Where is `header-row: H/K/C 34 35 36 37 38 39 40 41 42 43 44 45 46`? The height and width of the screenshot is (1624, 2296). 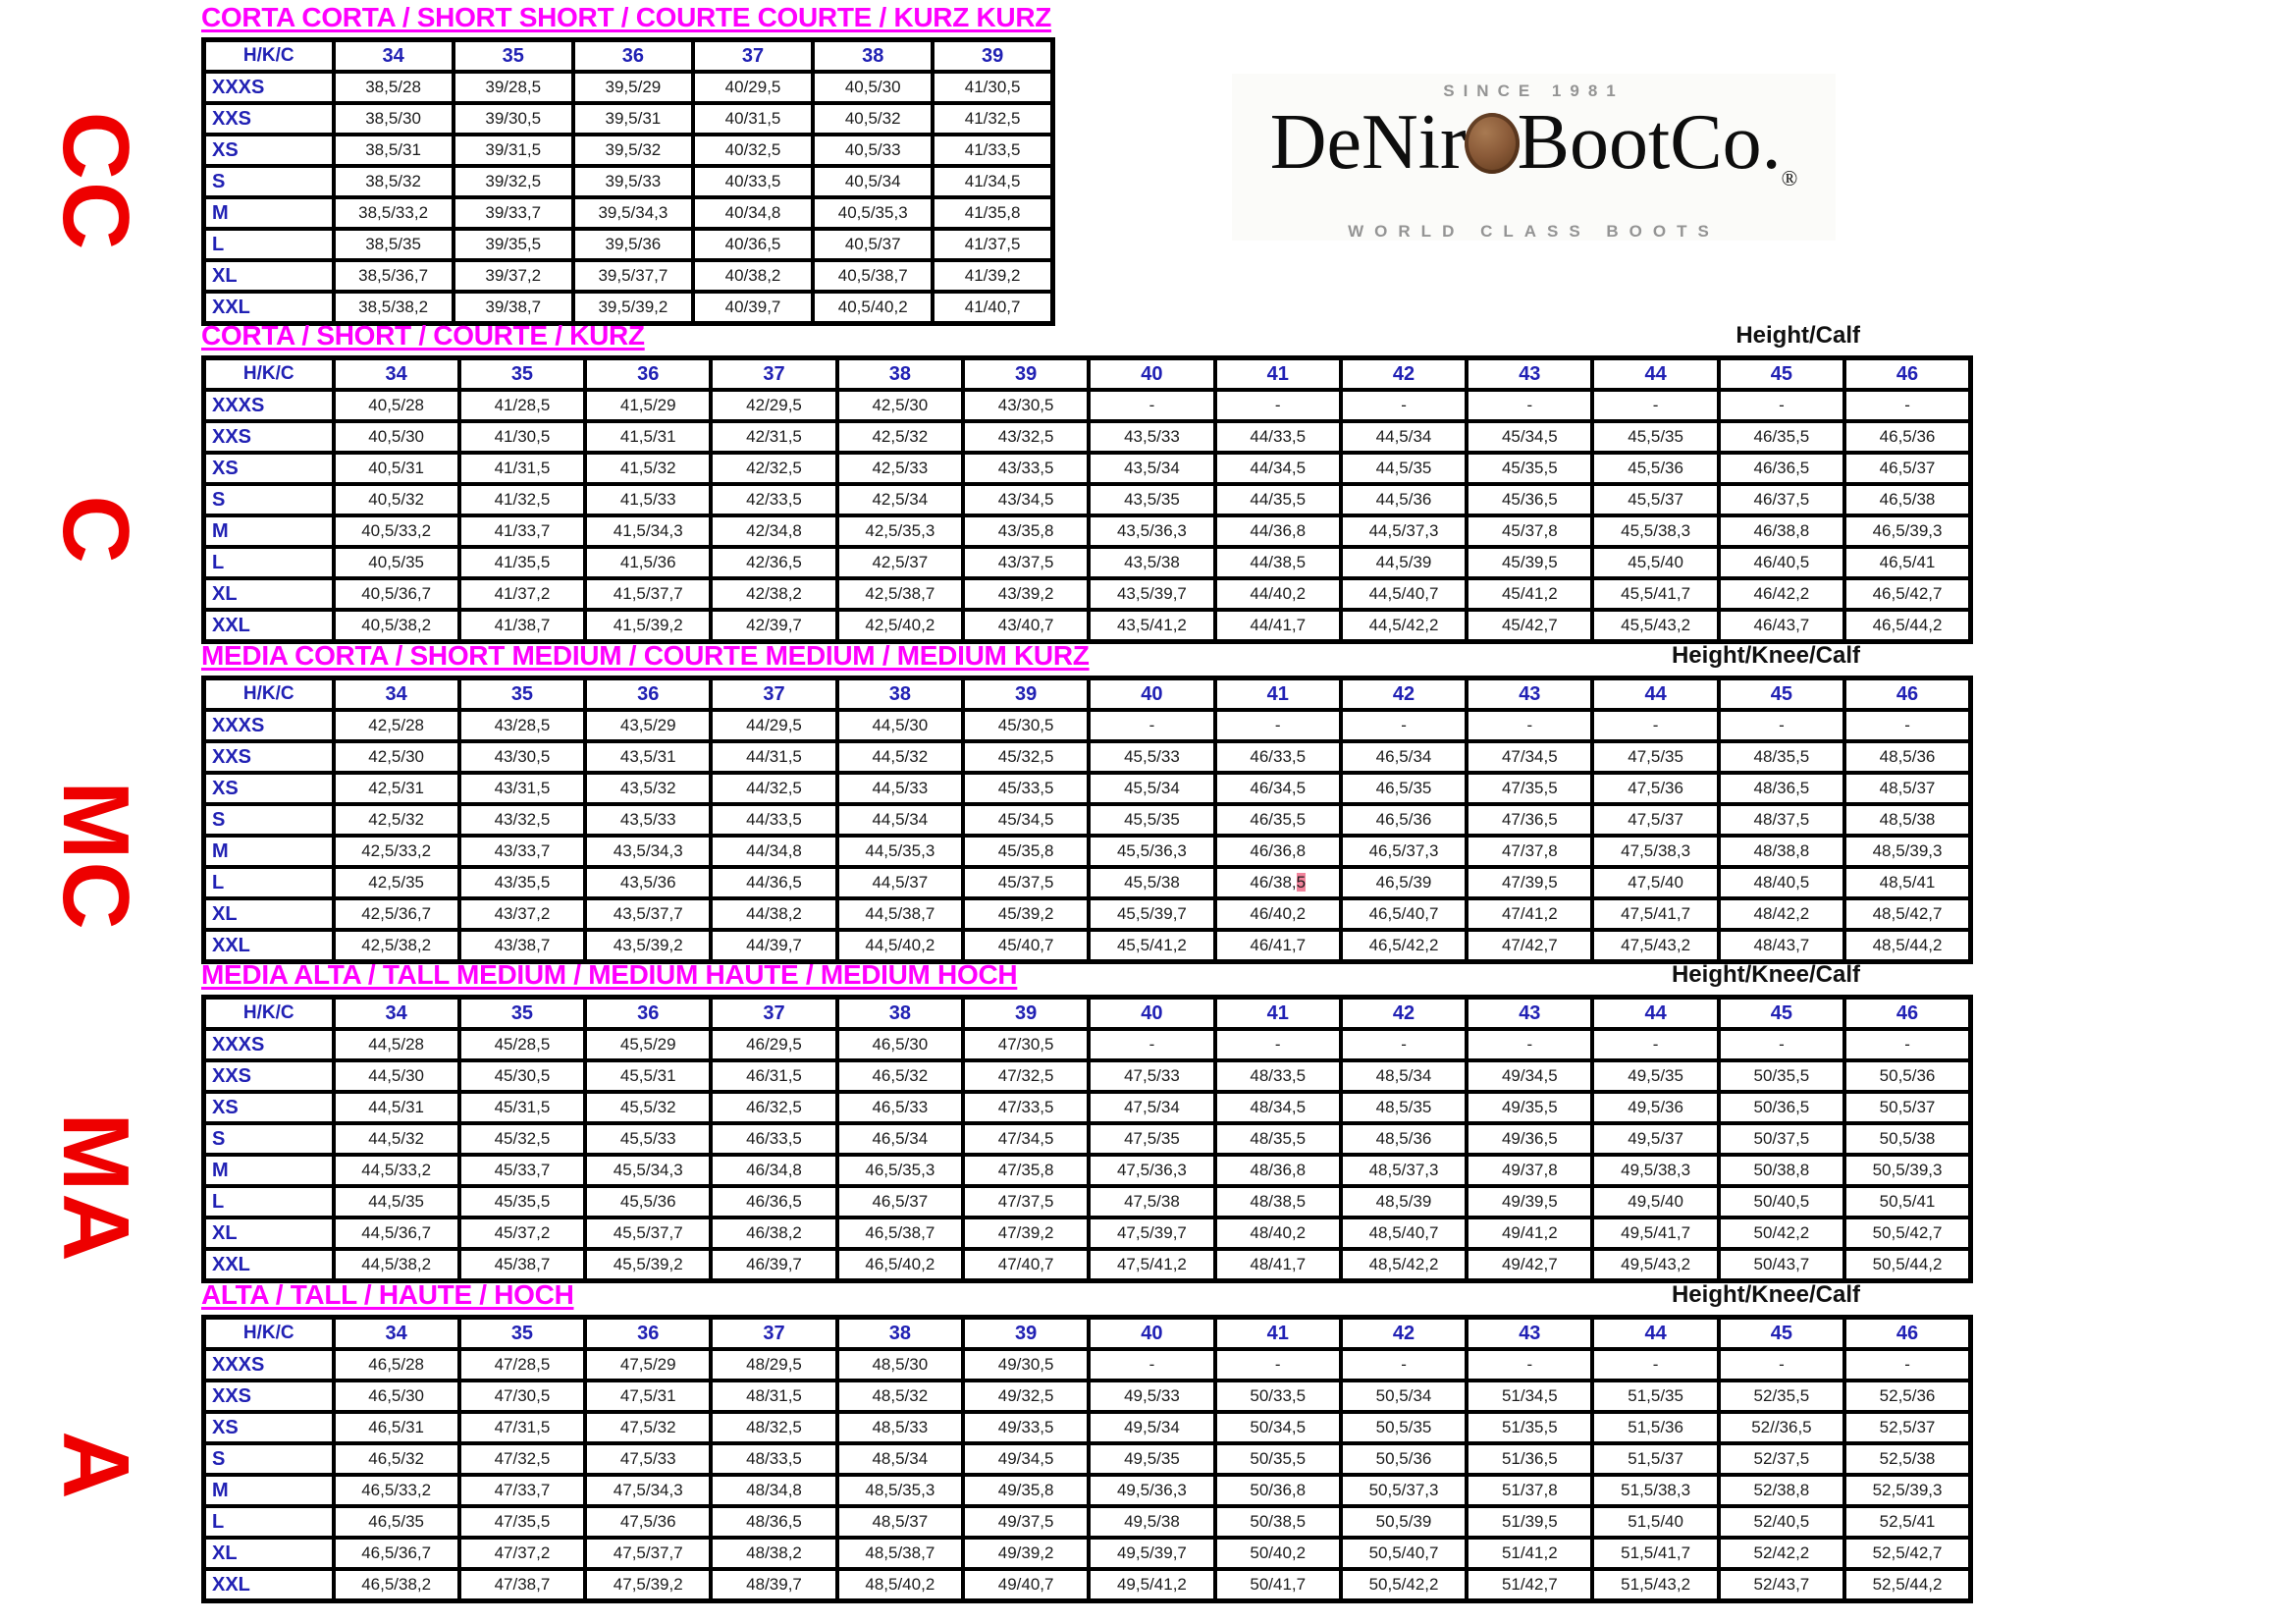
header-row: H/K/C 34 35 36 37 38 39 40 41 42 43 44 45 46 is located at coordinates (1087, 1013).